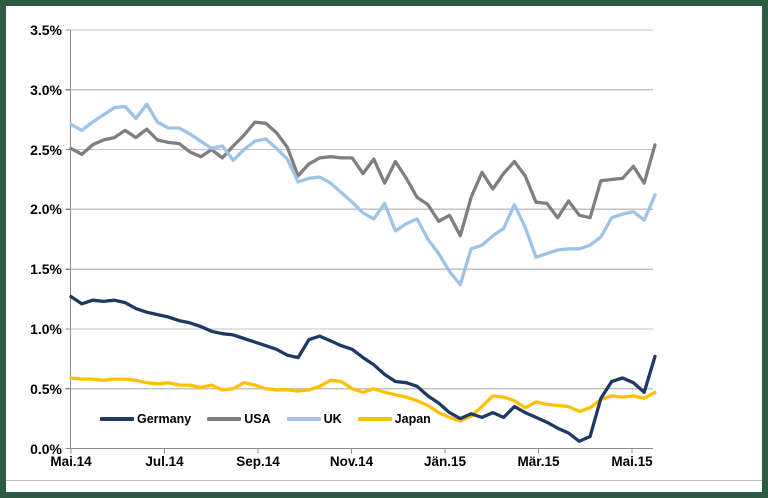 The height and width of the screenshot is (498, 768). I want to click on y-axis-tick-label: 2.0%, so click(46, 209).